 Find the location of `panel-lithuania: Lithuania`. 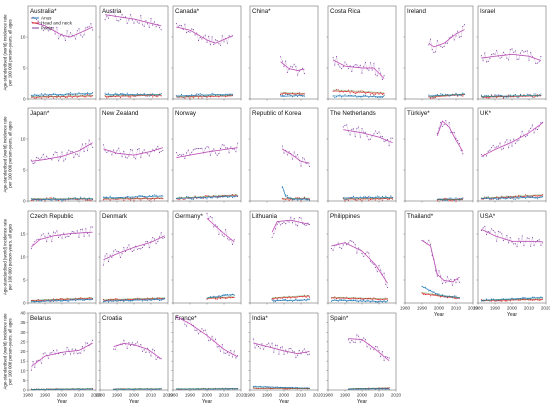

panel-lithuania: Lithuania is located at coordinates (283, 257).